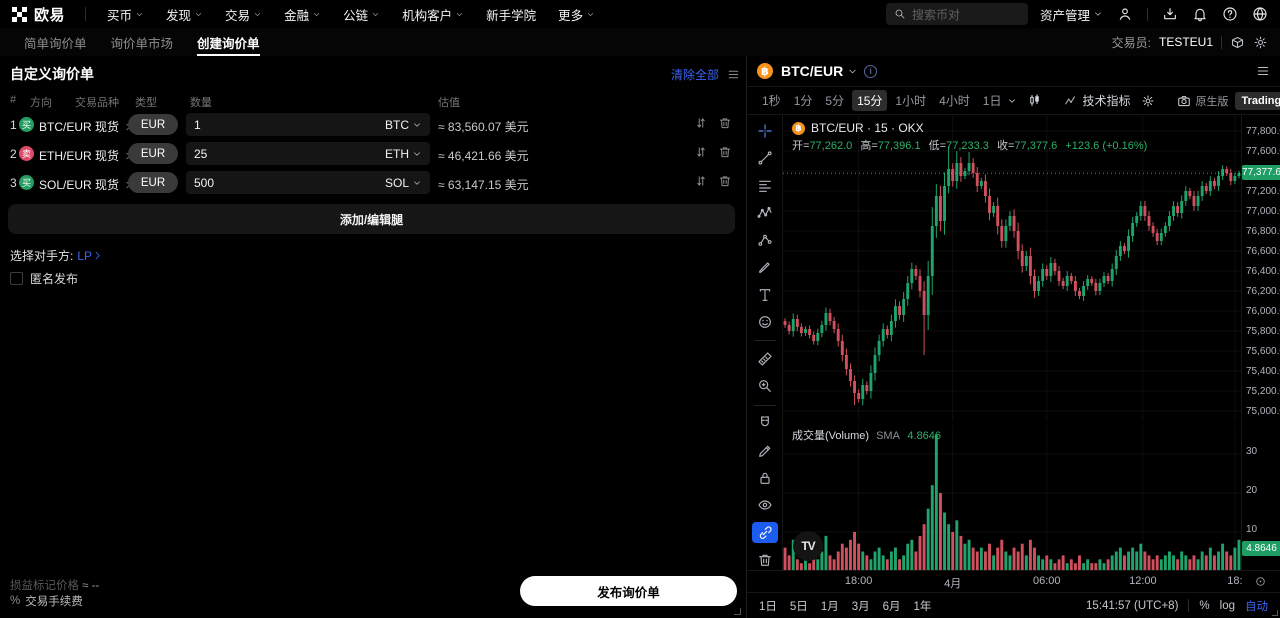  Describe the element at coordinates (302, 14) in the screenshot. I see `nav-item-金融: 金融` at that location.